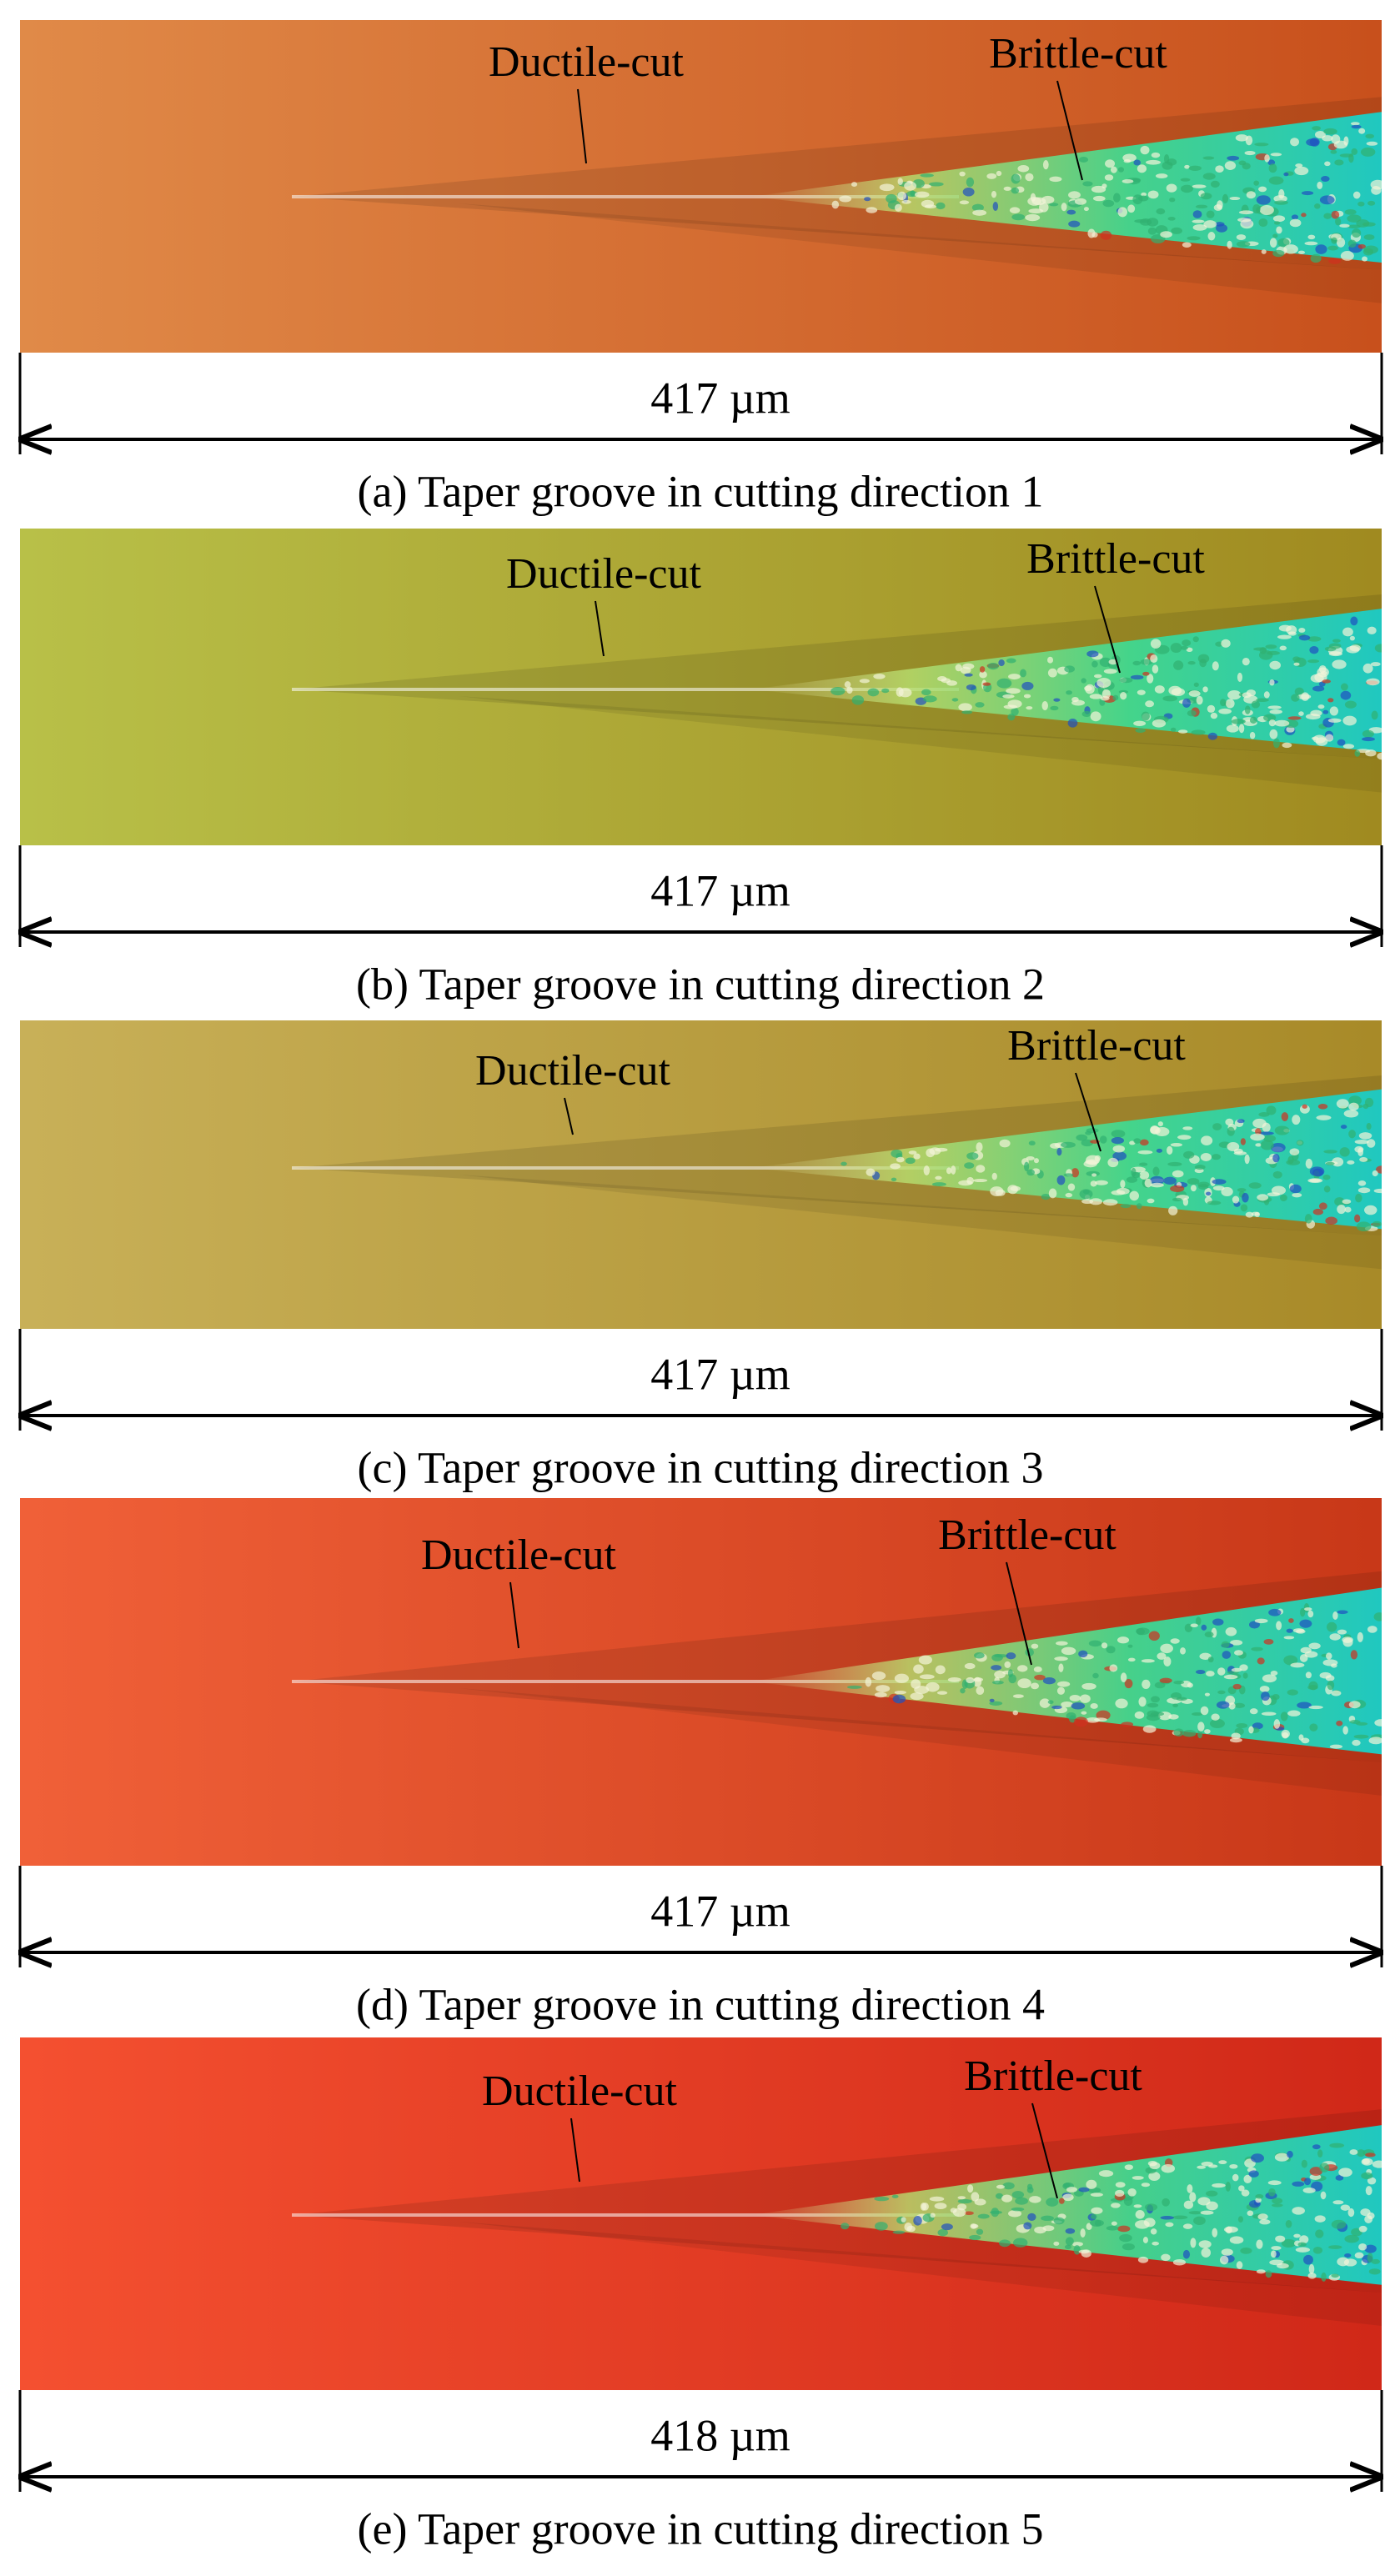  I want to click on micrograph, so click(701, 186).